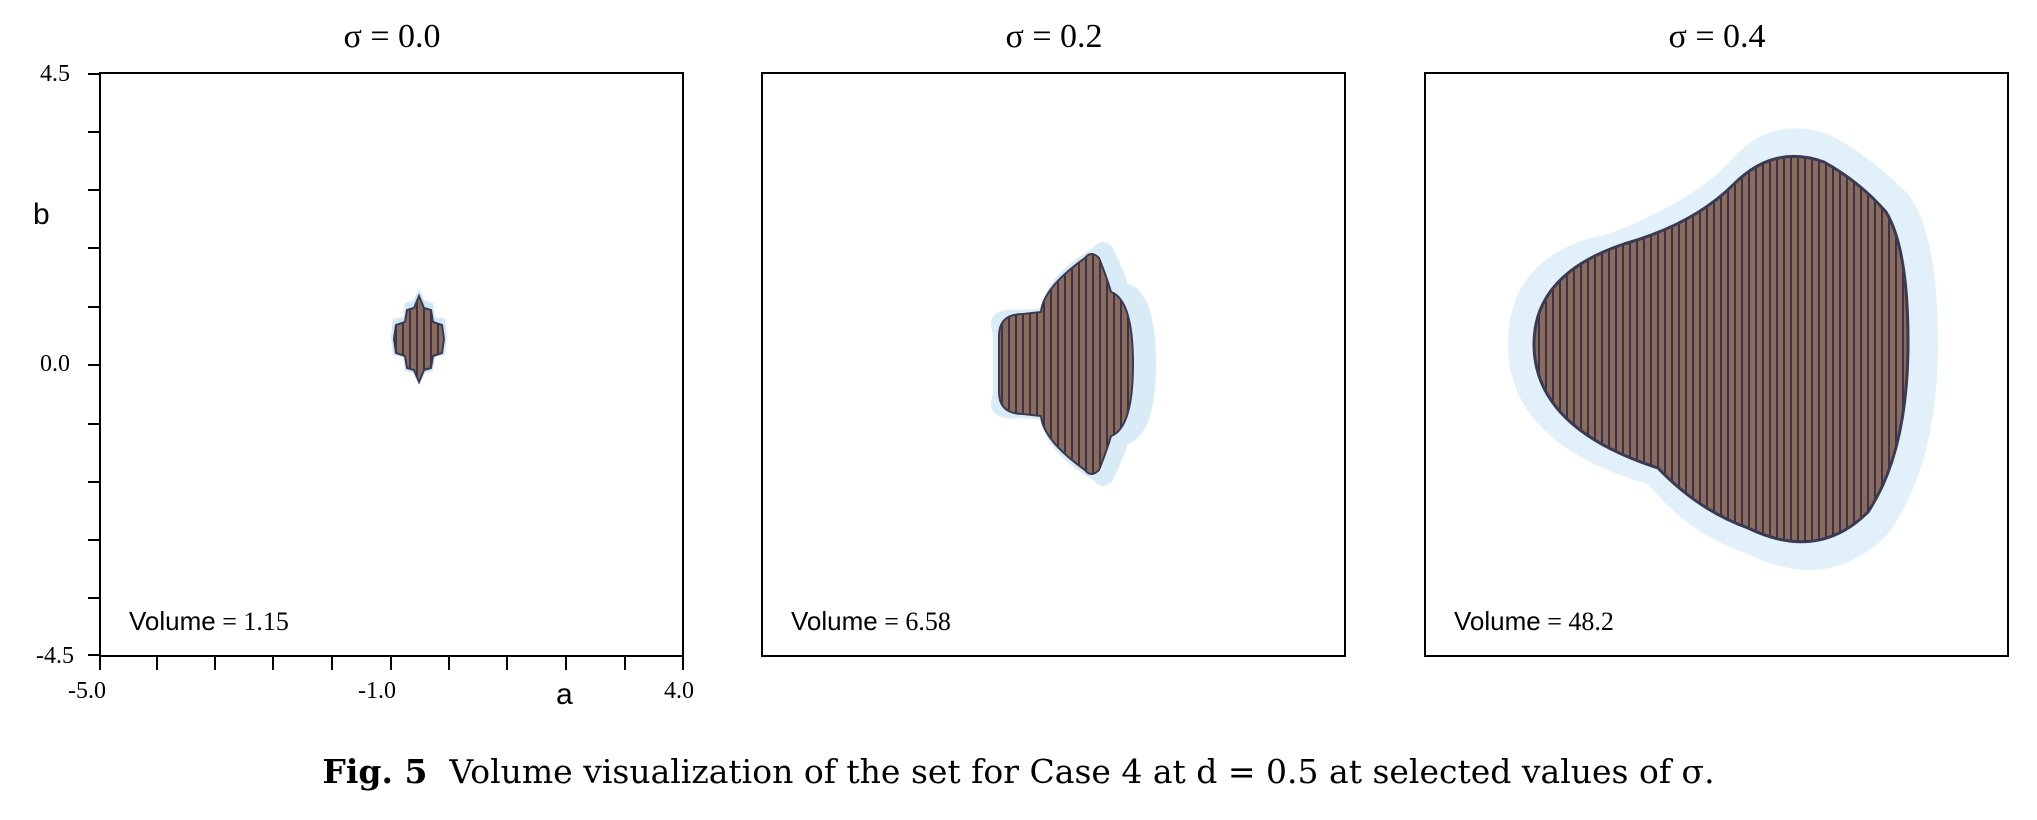 The width and height of the screenshot is (2037, 820). I want to click on y-tick-top: 4.5, so click(55, 74).